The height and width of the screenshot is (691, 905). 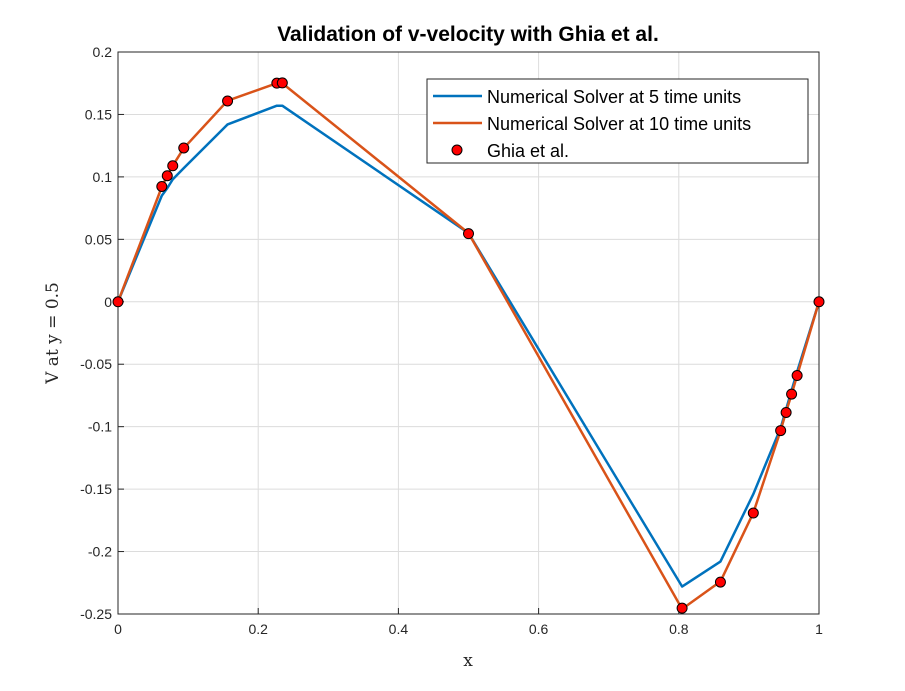 What do you see at coordinates (108, 302) in the screenshot?
I see `y-tick-label: 0` at bounding box center [108, 302].